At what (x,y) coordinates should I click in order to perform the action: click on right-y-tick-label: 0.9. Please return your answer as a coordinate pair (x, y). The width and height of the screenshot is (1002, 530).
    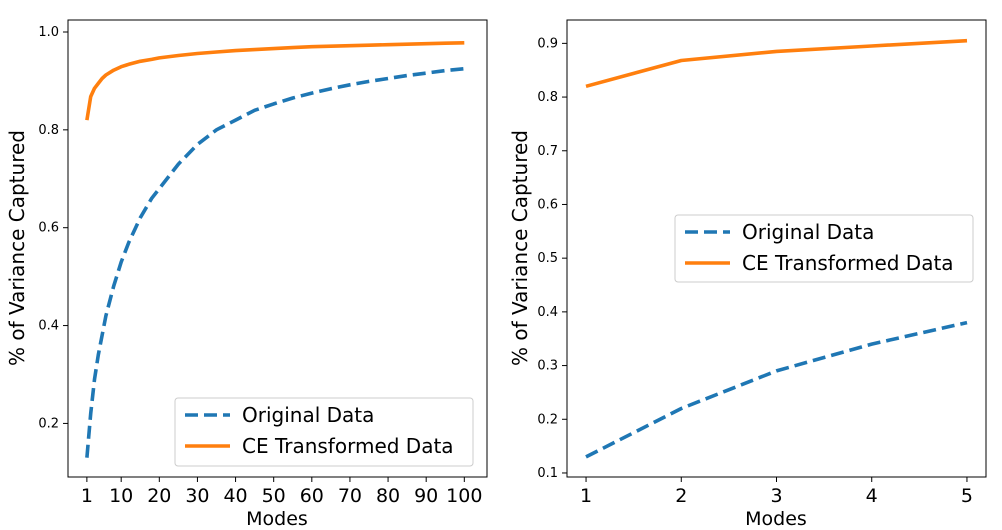
    Looking at the image, I should click on (547, 43).